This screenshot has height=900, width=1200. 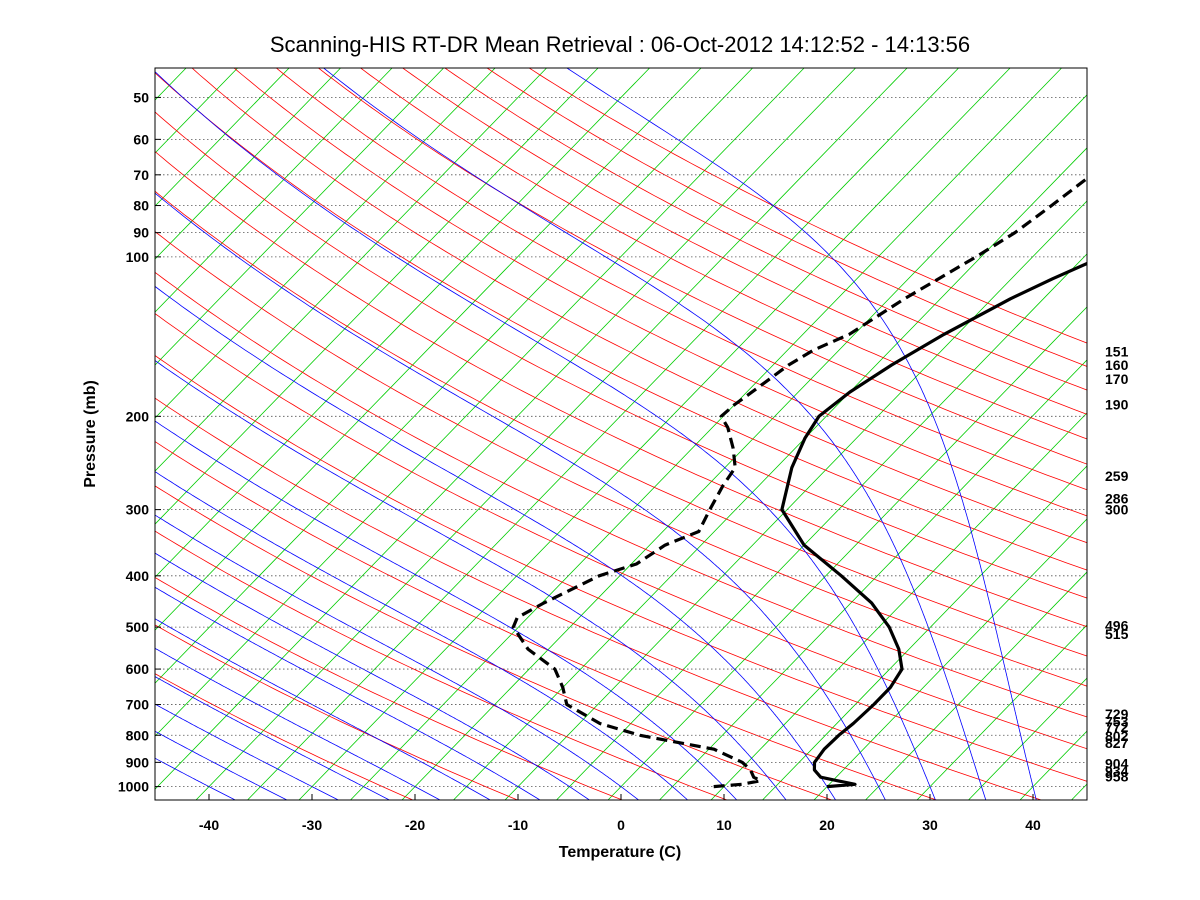 What do you see at coordinates (141, 97) in the screenshot?
I see `y-tick-label: 50` at bounding box center [141, 97].